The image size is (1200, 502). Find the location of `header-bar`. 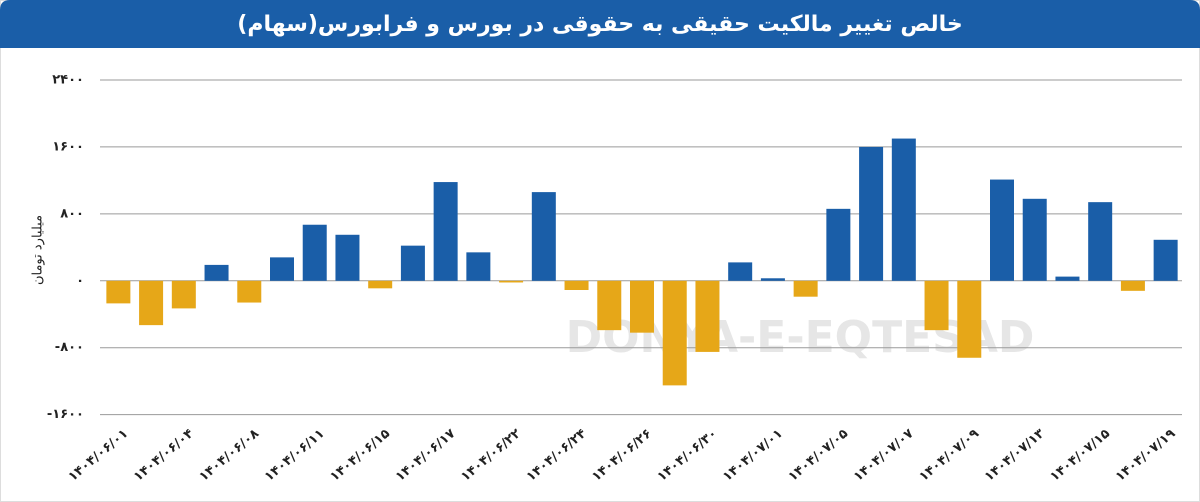

header-bar is located at coordinates (600, 24).